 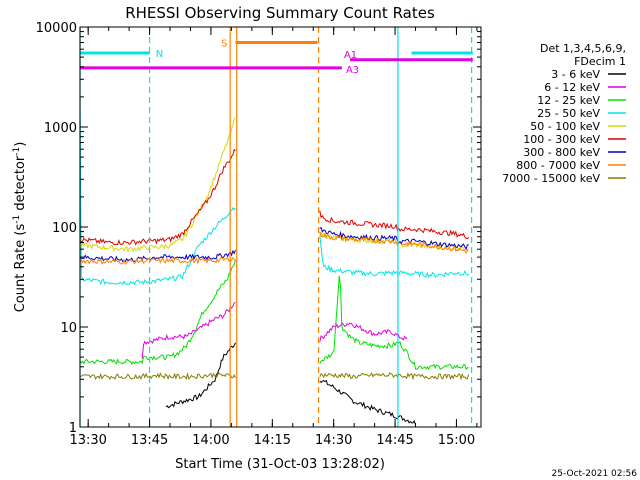 What do you see at coordinates (595, 474) in the screenshot?
I see `footer-timestamp: 25-Oct-2021 02:56` at bounding box center [595, 474].